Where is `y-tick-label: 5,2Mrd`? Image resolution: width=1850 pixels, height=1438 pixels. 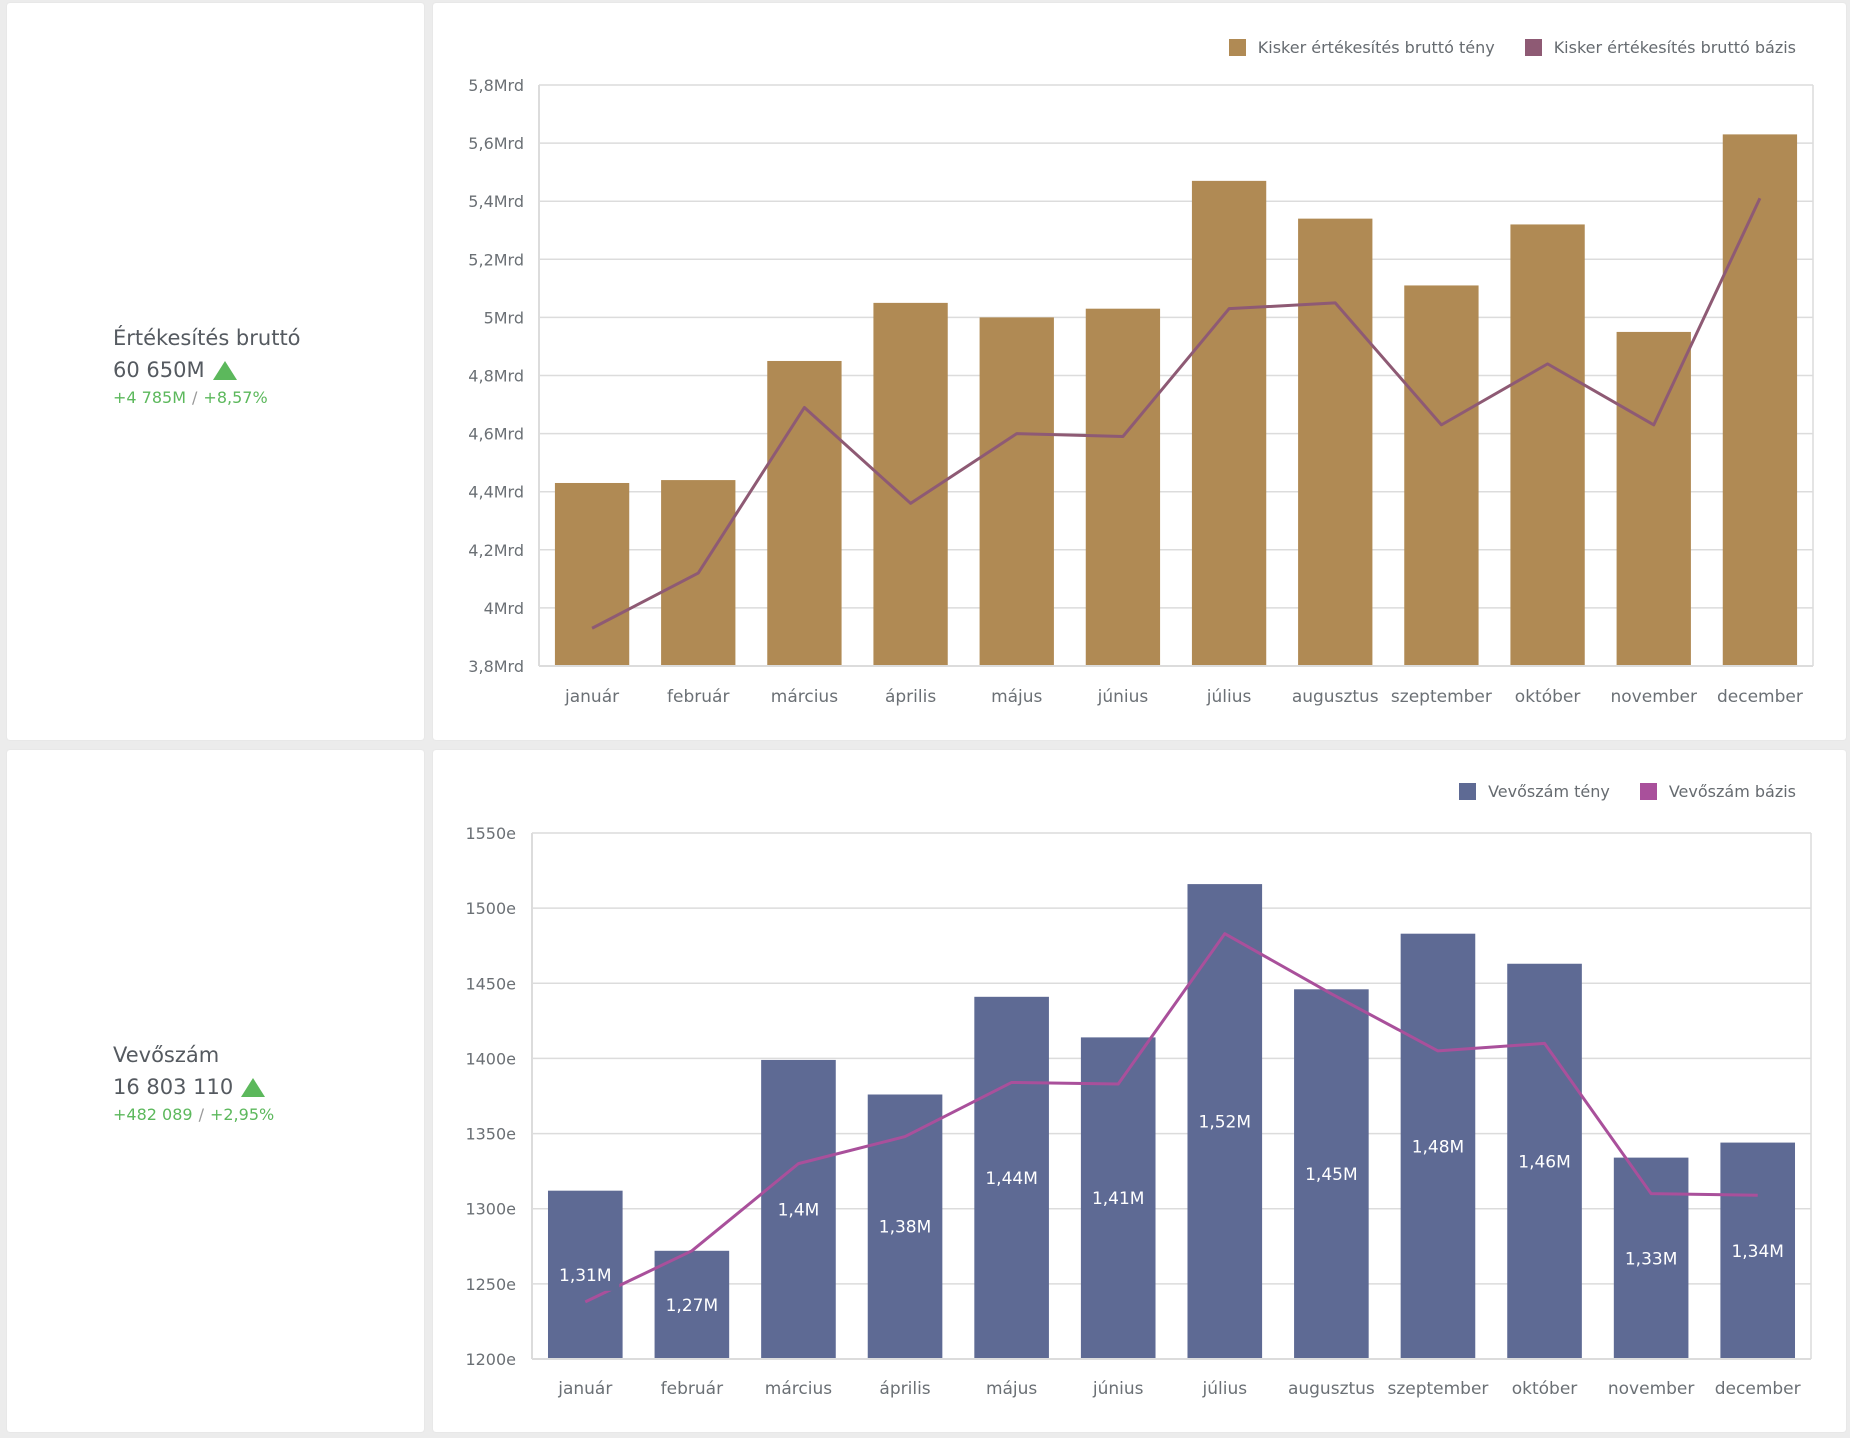 y-tick-label: 5,2Mrd is located at coordinates (496, 259).